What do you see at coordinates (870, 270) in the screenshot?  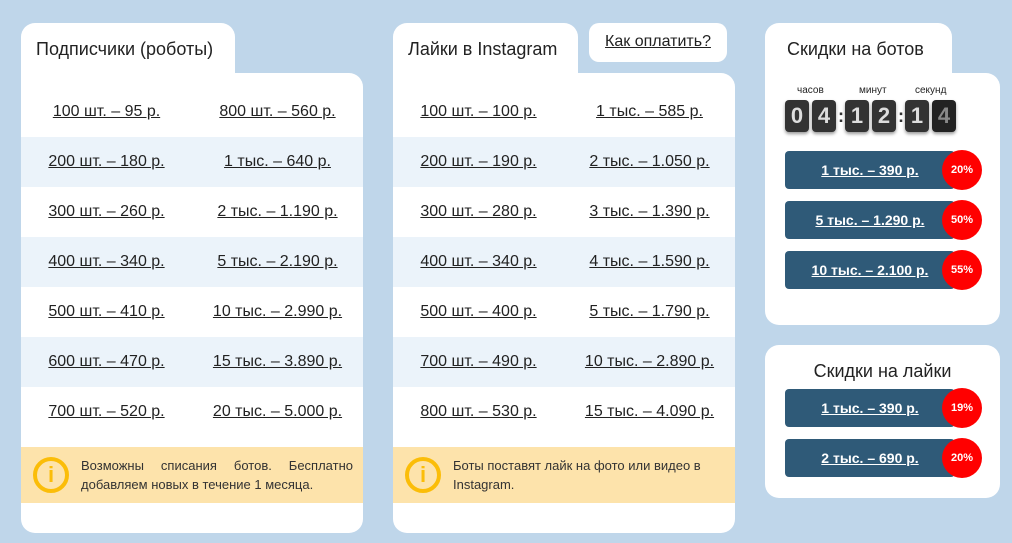 I see `discount-label: 10 тыс. – 2.100 р.` at bounding box center [870, 270].